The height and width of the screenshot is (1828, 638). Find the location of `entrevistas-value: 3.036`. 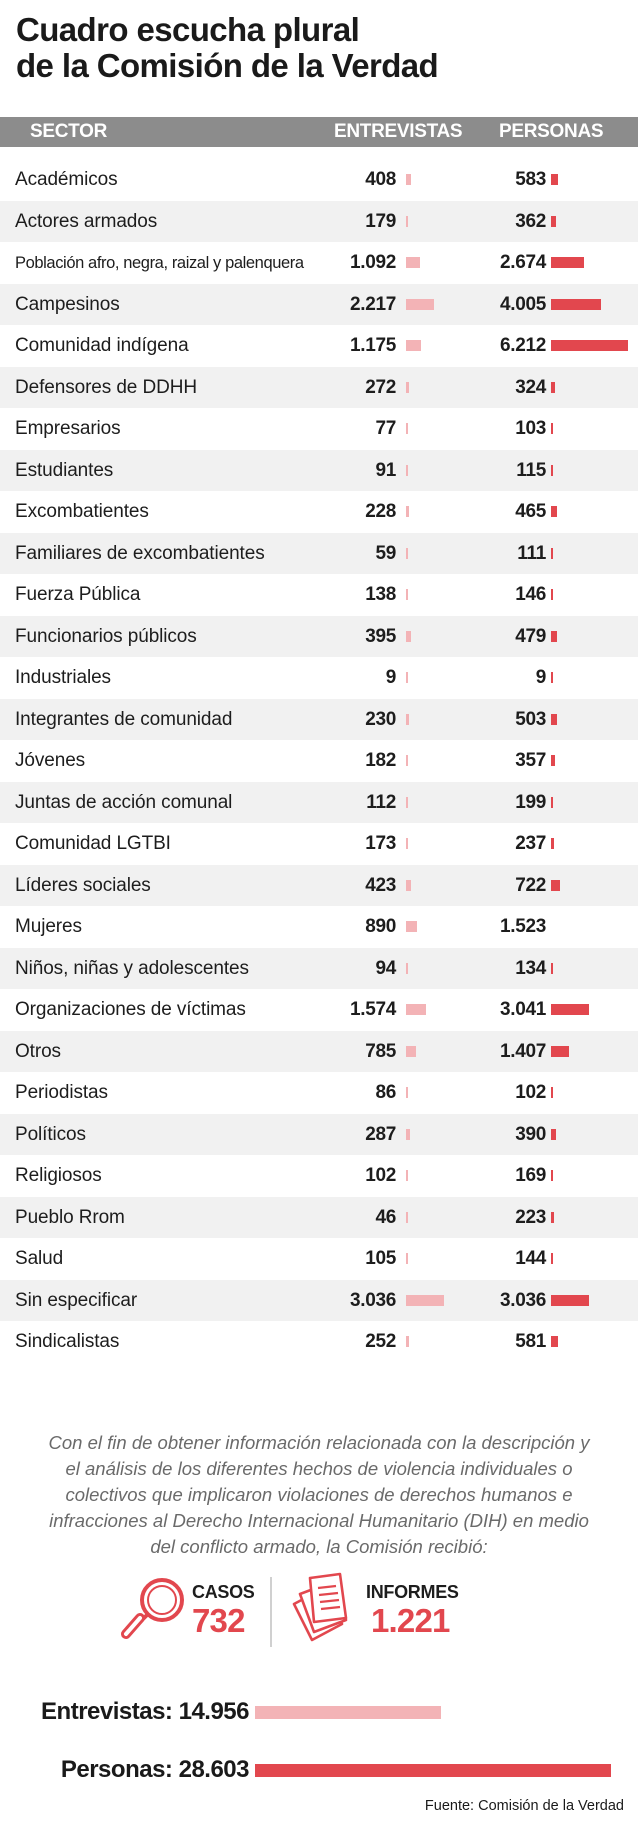

entrevistas-value: 3.036 is located at coordinates (372, 1300).